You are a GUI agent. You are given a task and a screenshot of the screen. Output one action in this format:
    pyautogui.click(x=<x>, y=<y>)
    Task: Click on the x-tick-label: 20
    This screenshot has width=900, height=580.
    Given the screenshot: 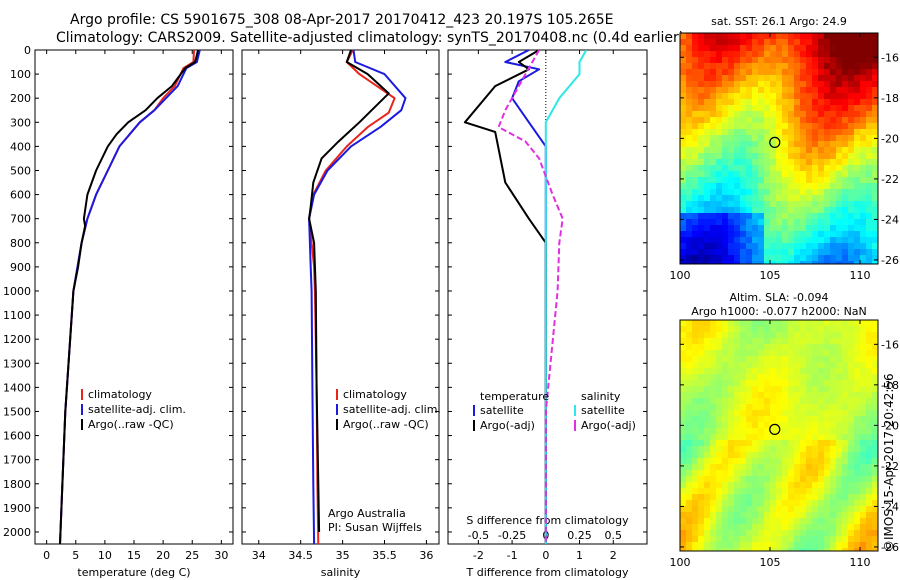 What is the action you would take?
    pyautogui.click(x=163, y=555)
    